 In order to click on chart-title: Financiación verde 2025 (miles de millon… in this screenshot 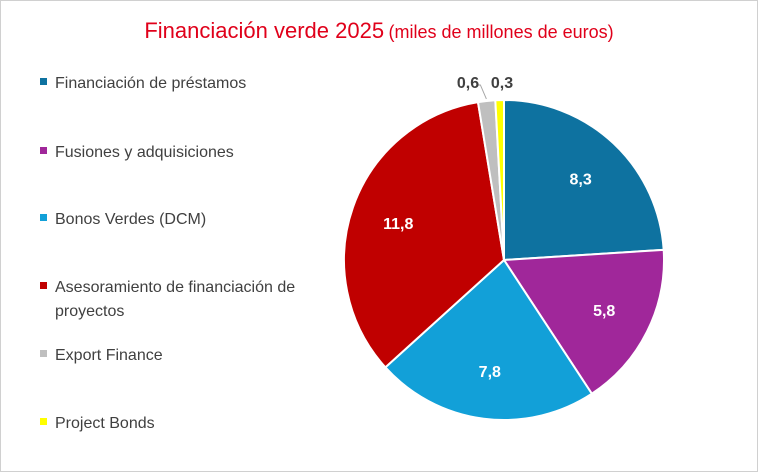, I will do `click(379, 31)`.